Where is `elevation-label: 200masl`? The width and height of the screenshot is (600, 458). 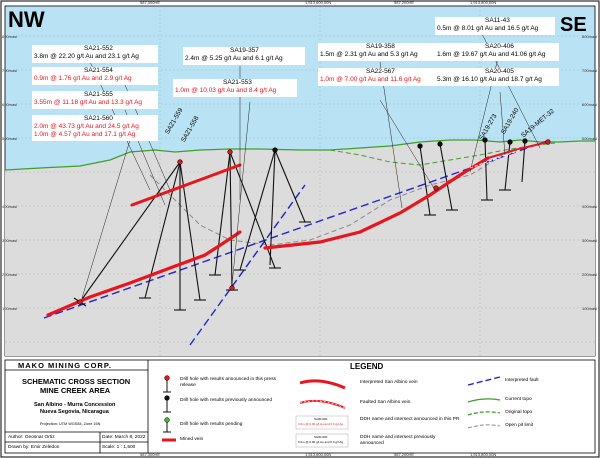
elevation-label: 200masl is located at coordinates (590, 274).